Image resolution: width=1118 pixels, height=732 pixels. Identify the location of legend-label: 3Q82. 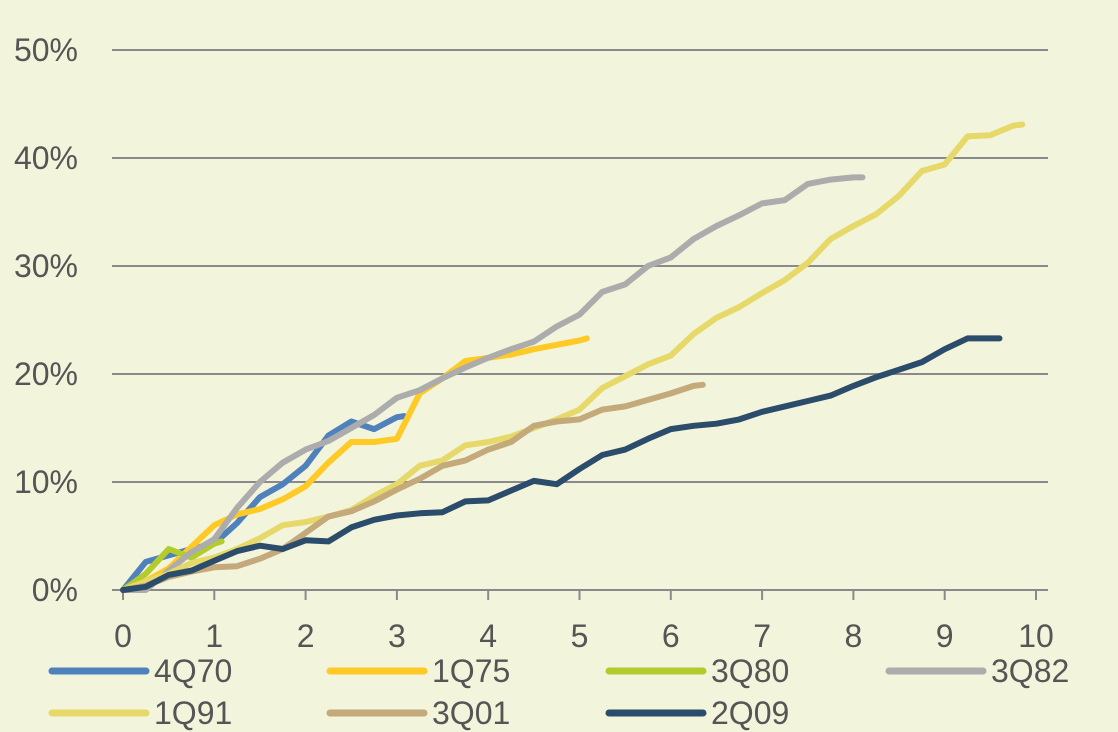
(1030, 671).